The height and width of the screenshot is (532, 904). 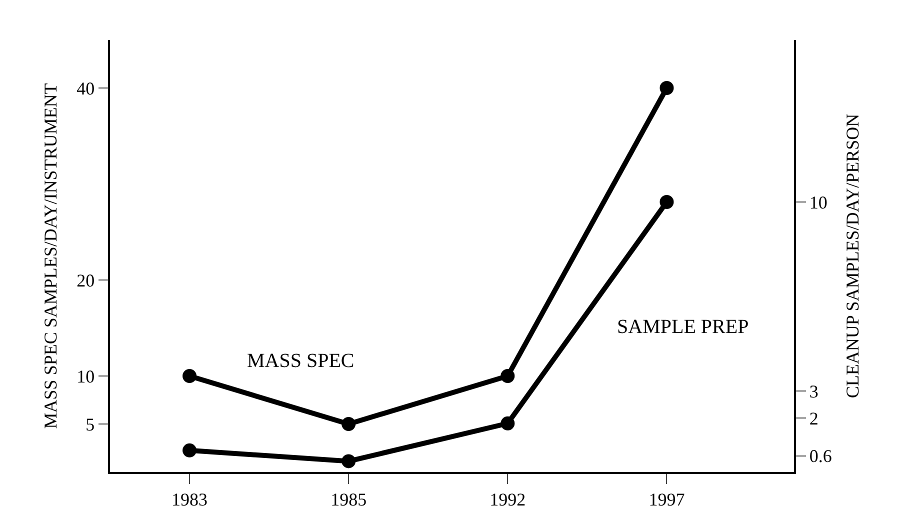 What do you see at coordinates (666, 499) in the screenshot?
I see `x-tick-label: 1997` at bounding box center [666, 499].